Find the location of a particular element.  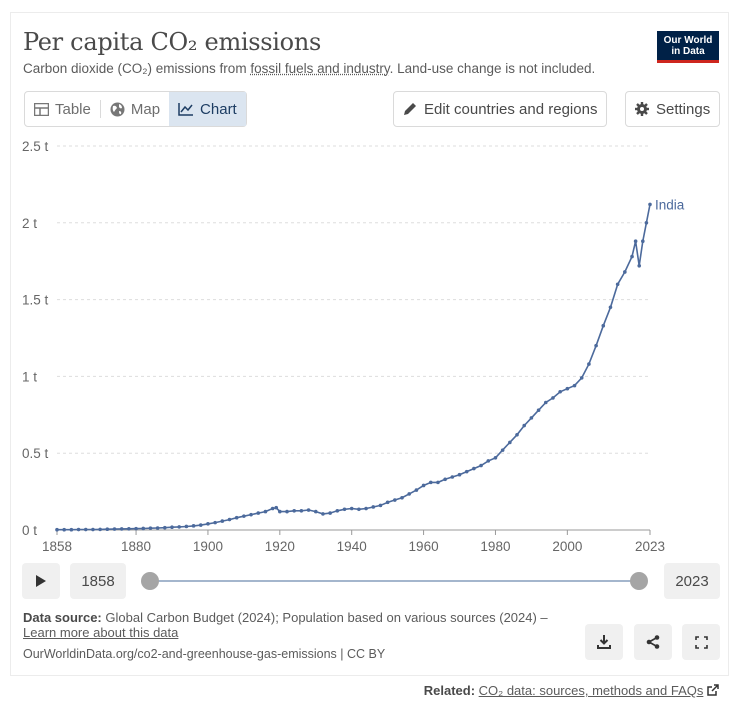

learn-more-link: Learn more about this data is located at coordinates (101, 632).